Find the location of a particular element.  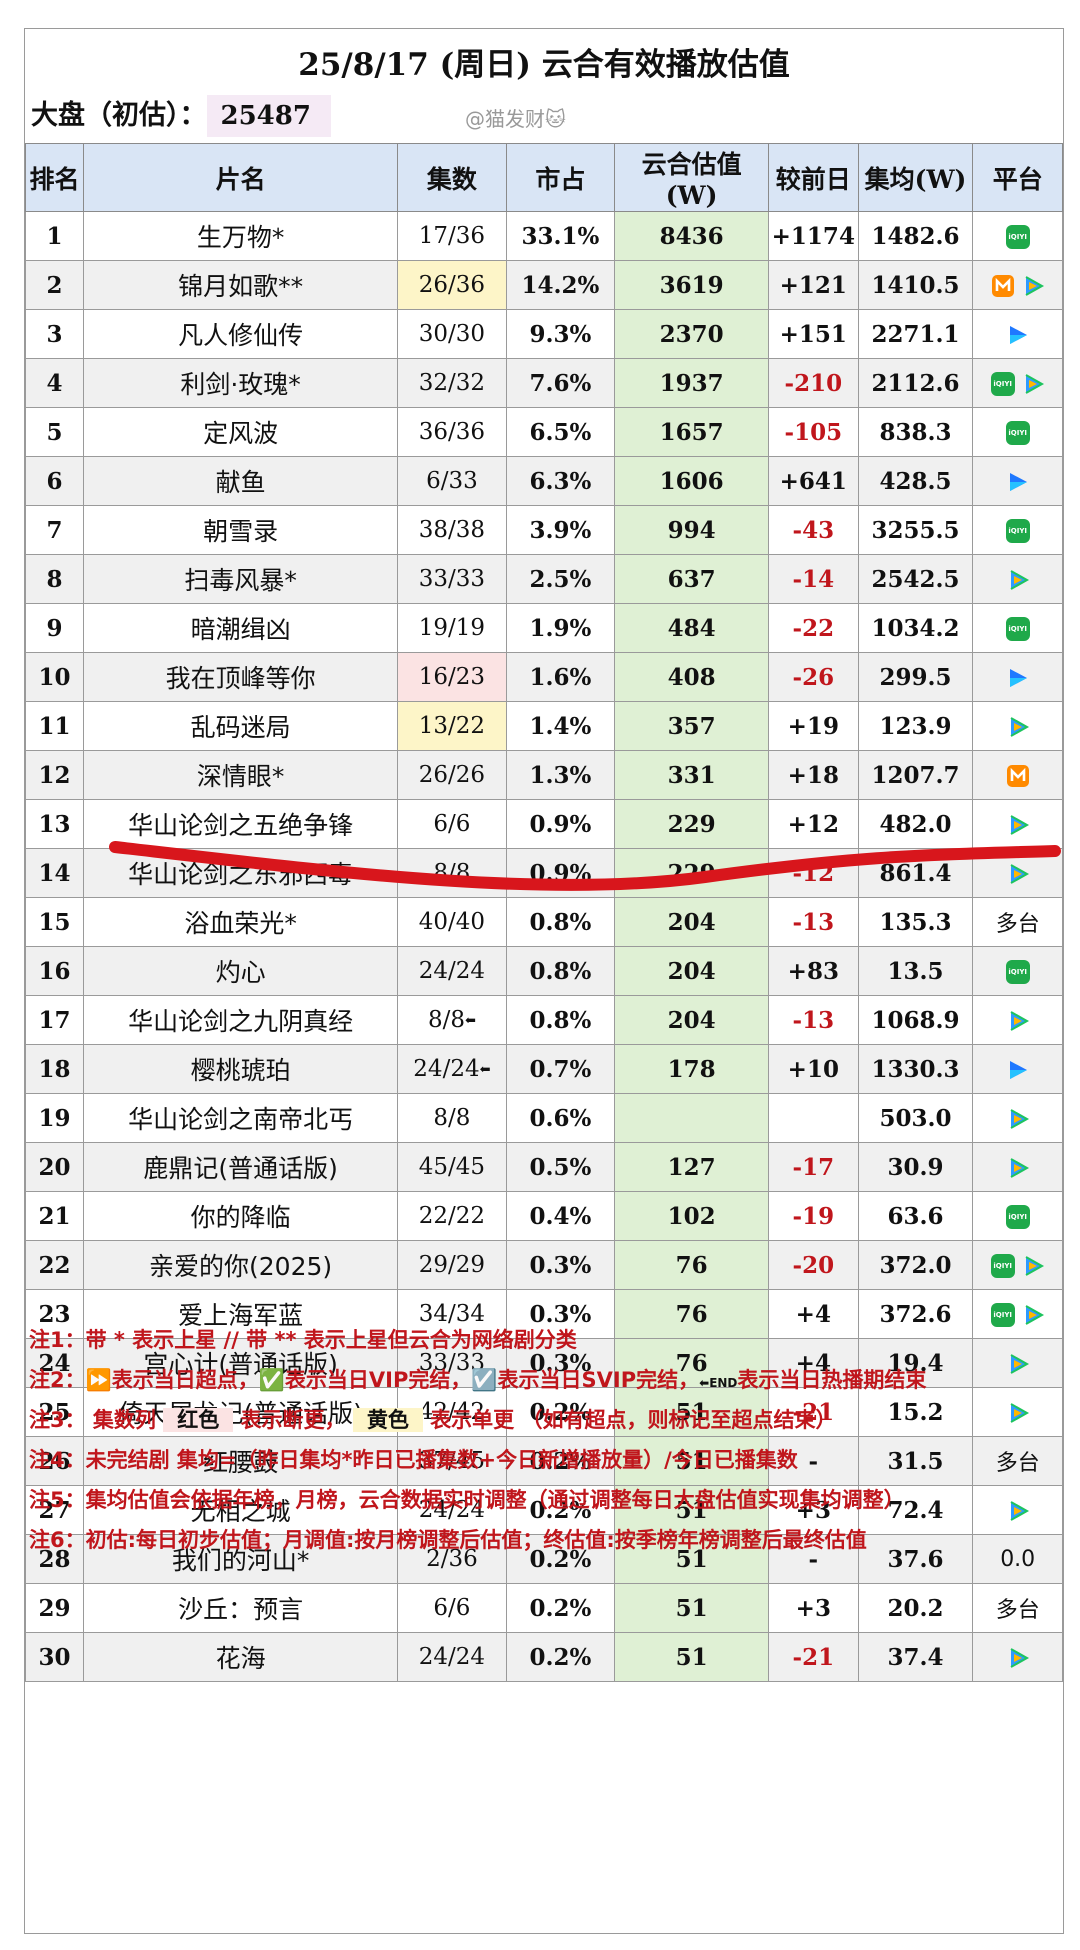

table-row: 7 朝雪录 38/38 3.9% 994 -43 3255.5 iQIYI is located at coordinates (543, 530).